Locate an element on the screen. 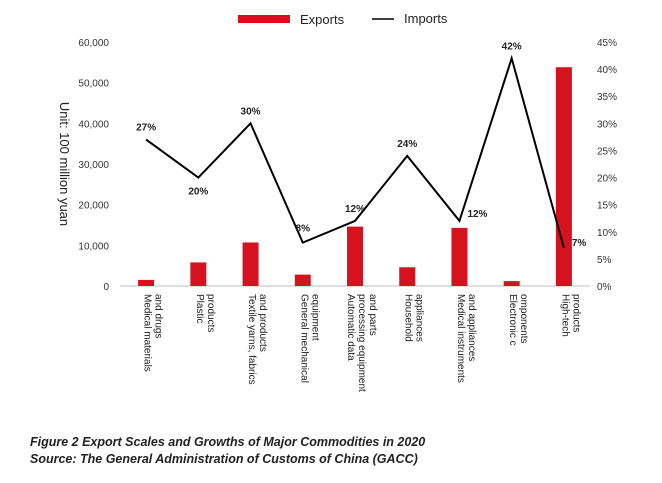 The width and height of the screenshot is (662, 483). y-tick-label: 60,000 is located at coordinates (93, 43).